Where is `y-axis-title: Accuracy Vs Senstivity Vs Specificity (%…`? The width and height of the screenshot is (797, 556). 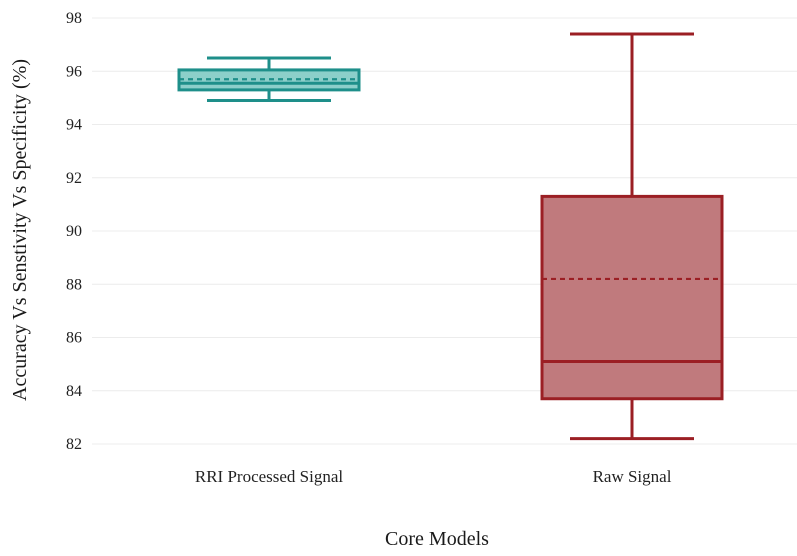
y-axis-title: Accuracy Vs Senstivity Vs Specificity (%… is located at coordinates (20, 230).